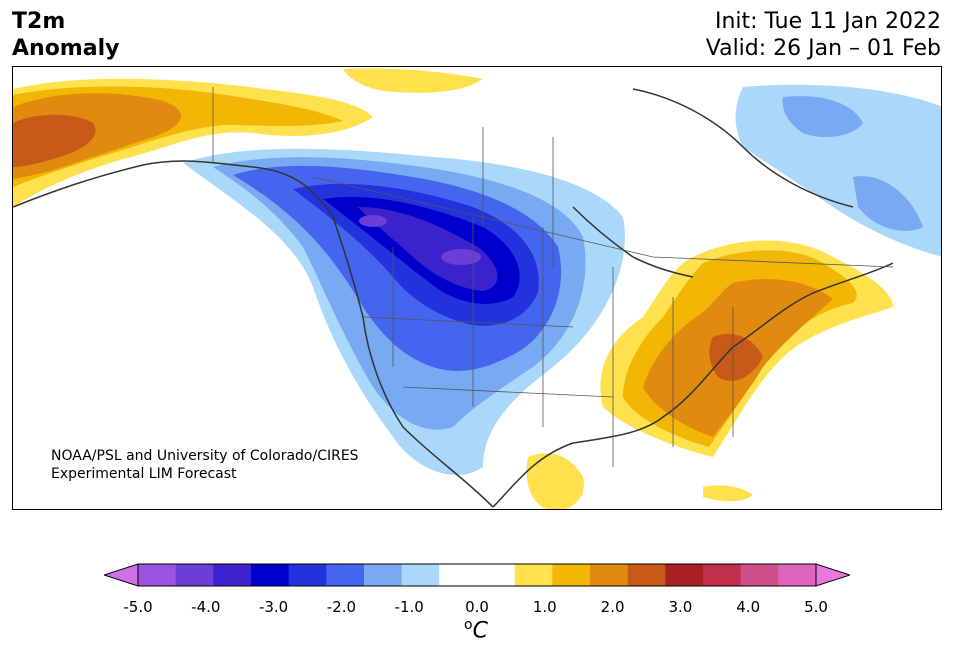 This screenshot has height=655, width=953. I want to click on colorbar-tick-label: 4.0, so click(748, 607).